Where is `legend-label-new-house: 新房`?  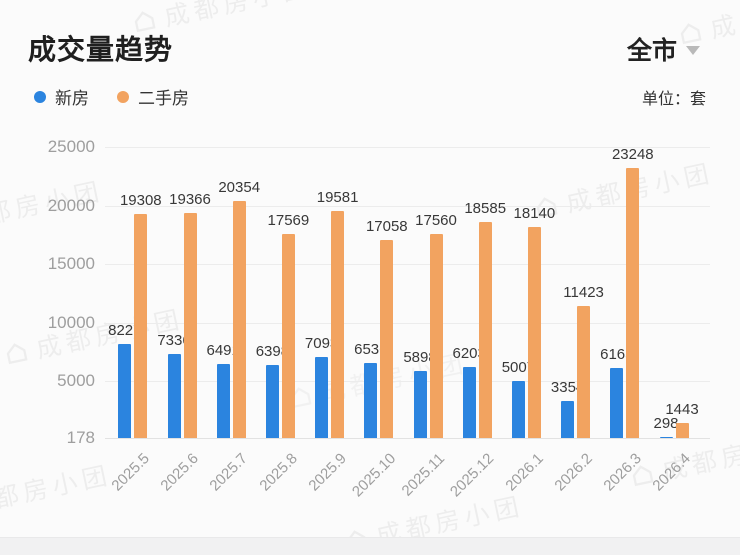 legend-label-new-house: 新房 is located at coordinates (72, 98).